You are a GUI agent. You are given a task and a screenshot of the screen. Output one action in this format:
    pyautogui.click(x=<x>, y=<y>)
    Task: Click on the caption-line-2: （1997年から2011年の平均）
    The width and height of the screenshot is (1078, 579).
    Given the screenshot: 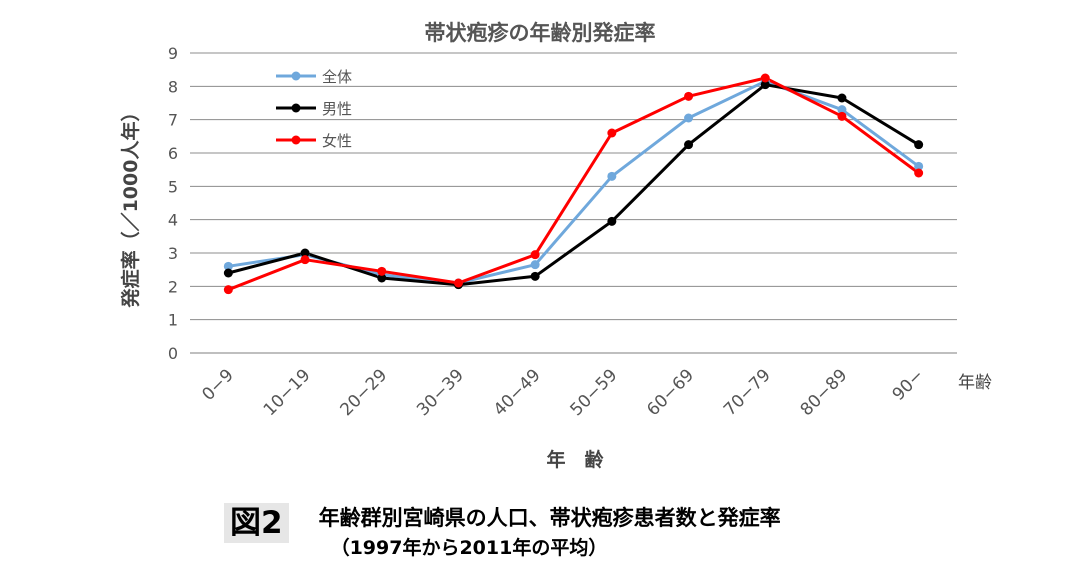 What is the action you would take?
    pyautogui.click(x=469, y=548)
    